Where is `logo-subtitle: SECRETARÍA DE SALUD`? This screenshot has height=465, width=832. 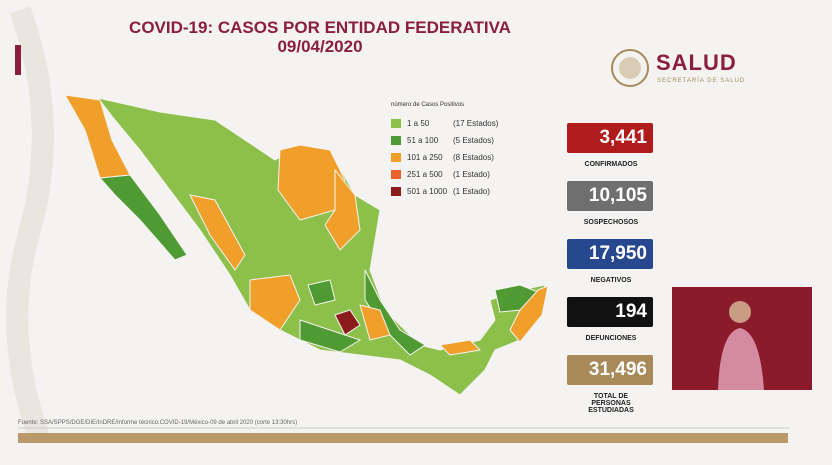 logo-subtitle: SECRETARÍA DE SALUD is located at coordinates (701, 81).